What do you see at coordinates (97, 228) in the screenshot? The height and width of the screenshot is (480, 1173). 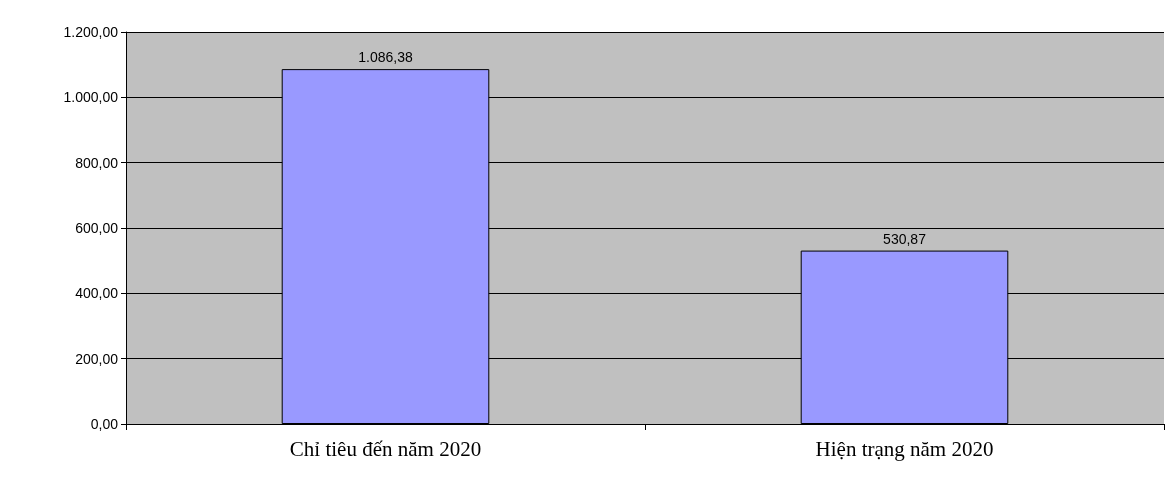 I see `y-tick-label: 600,00` at bounding box center [97, 228].